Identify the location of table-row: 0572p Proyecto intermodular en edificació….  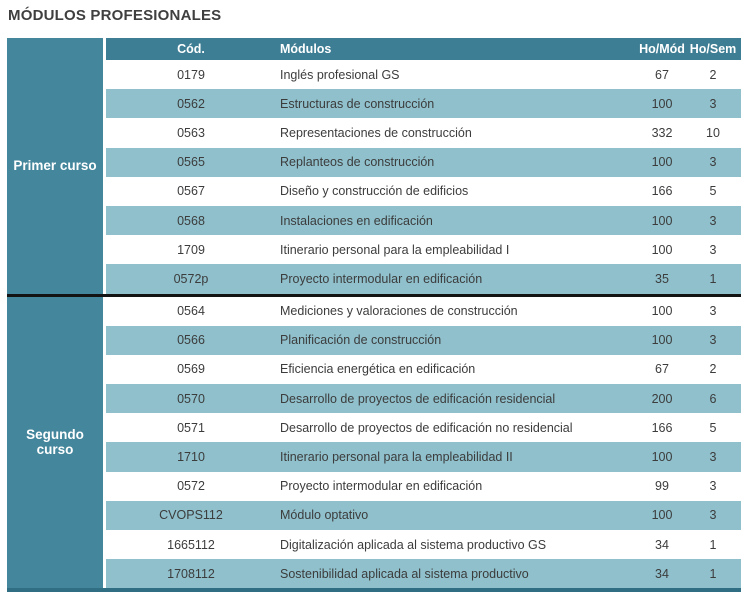
(423, 279).